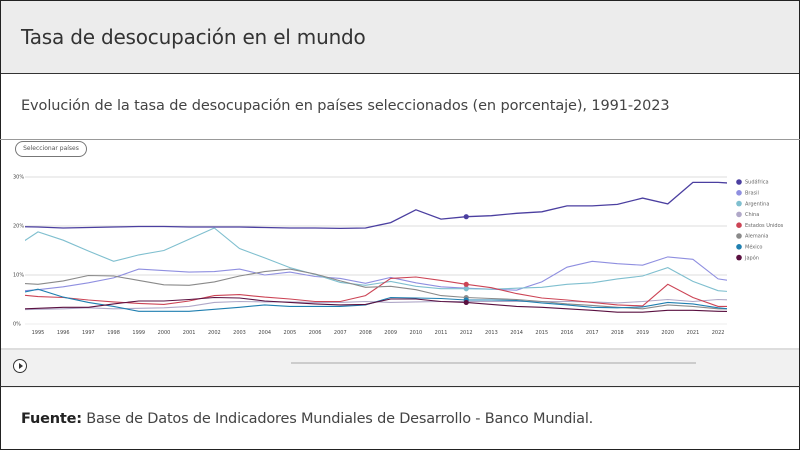 Image resolution: width=800 pixels, height=450 pixels. Describe the element at coordinates (642, 333) in the screenshot. I see `x-tick-label: 2019` at that location.